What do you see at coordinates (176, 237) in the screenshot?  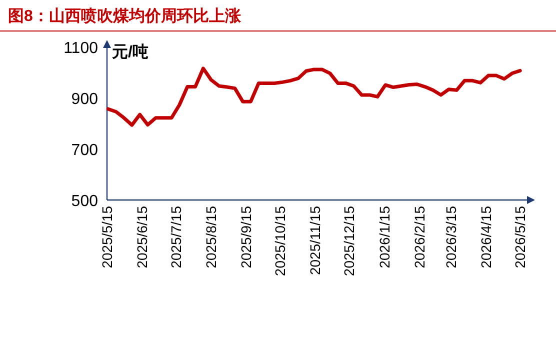 I see `x-tick-label: 2025/7/15` at bounding box center [176, 237].